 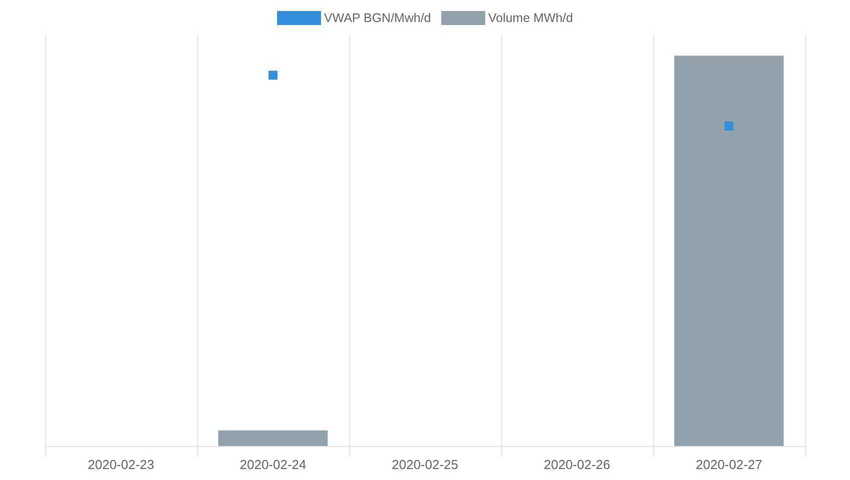 What do you see at coordinates (729, 464) in the screenshot?
I see `x-tick-label: 2020-02-27` at bounding box center [729, 464].